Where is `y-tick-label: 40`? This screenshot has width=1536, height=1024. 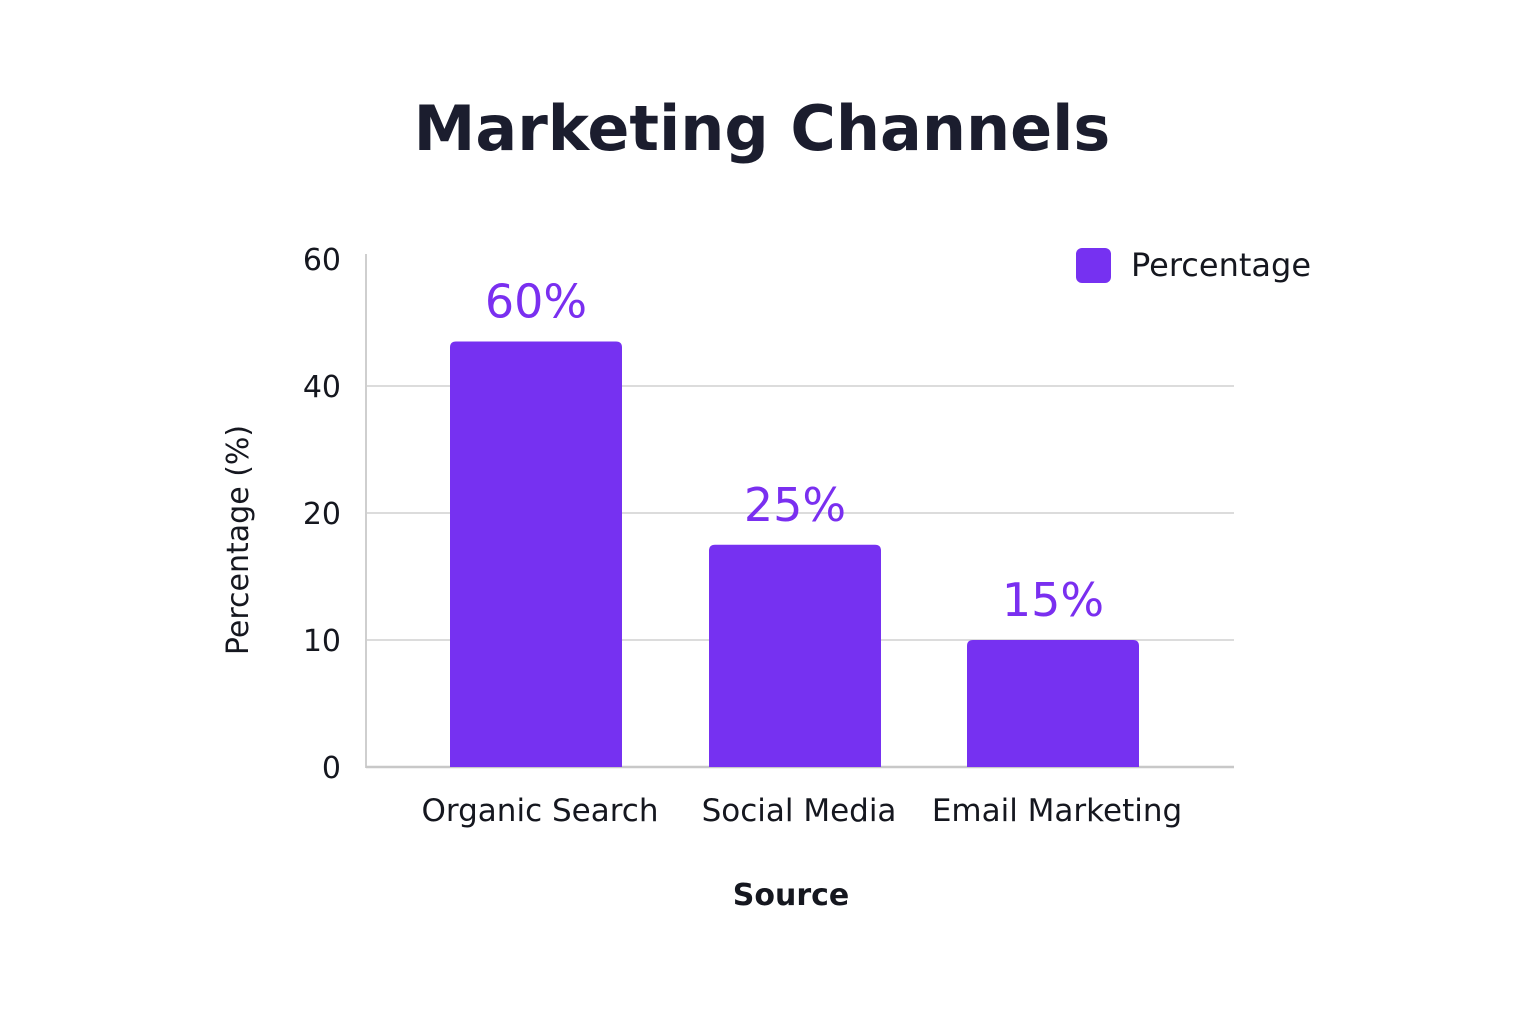
y-tick-label: 40 is located at coordinates (322, 387).